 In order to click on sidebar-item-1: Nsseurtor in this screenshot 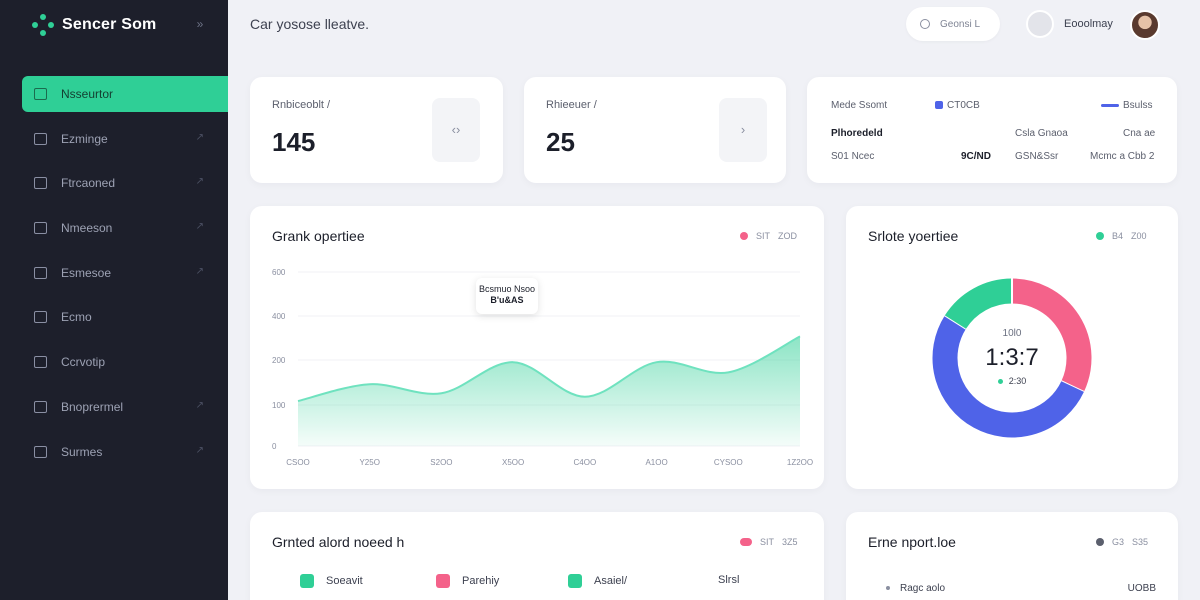, I will do `click(125, 94)`.